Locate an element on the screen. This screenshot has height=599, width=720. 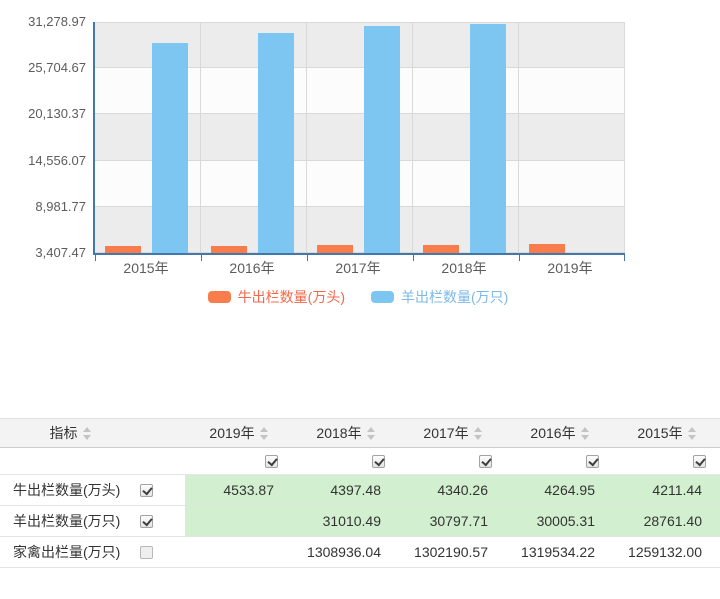
column-header-label: 2015年 is located at coordinates (660, 433).